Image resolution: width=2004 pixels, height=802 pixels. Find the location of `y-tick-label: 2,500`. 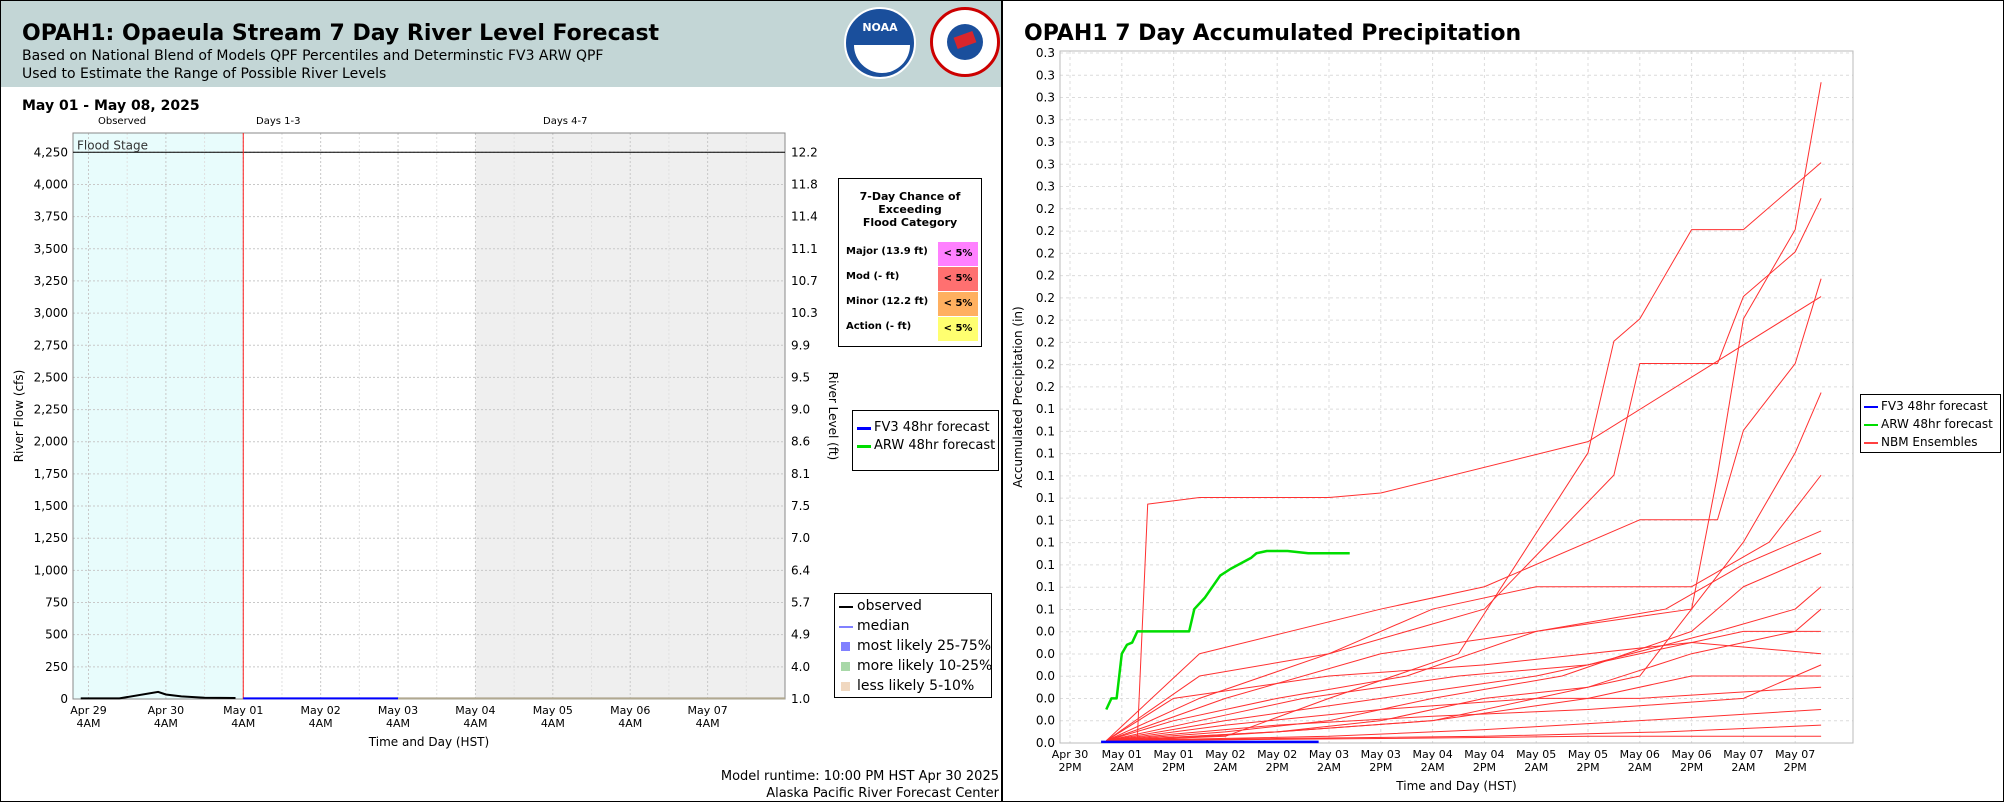

y-tick-label: 2,500 is located at coordinates (51, 377).